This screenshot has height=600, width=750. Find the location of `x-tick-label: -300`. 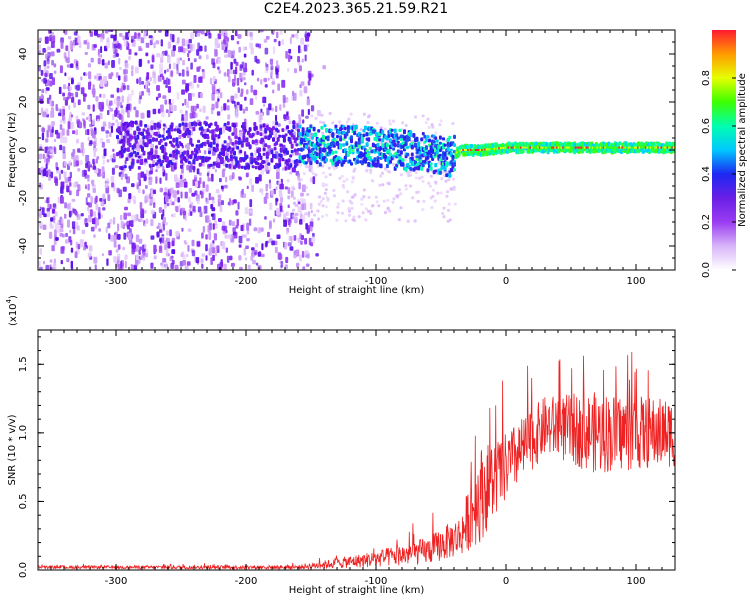

x-tick-label: -300 is located at coordinates (116, 581).